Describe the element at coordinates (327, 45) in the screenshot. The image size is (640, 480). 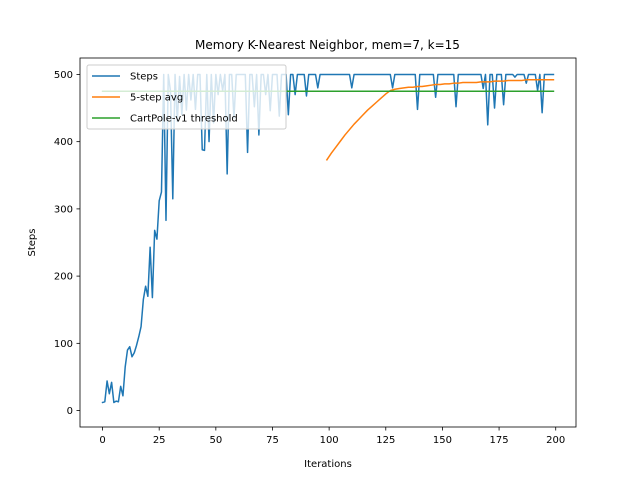
I see `chart-title: Memory K-Nearest Neighbor, mem=7, k=15` at that location.